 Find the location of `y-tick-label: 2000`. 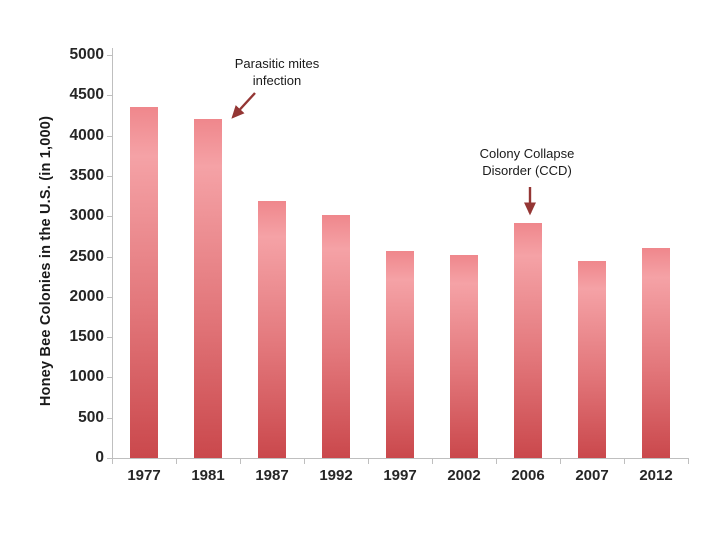

y-tick-label: 2000 is located at coordinates (86, 296).